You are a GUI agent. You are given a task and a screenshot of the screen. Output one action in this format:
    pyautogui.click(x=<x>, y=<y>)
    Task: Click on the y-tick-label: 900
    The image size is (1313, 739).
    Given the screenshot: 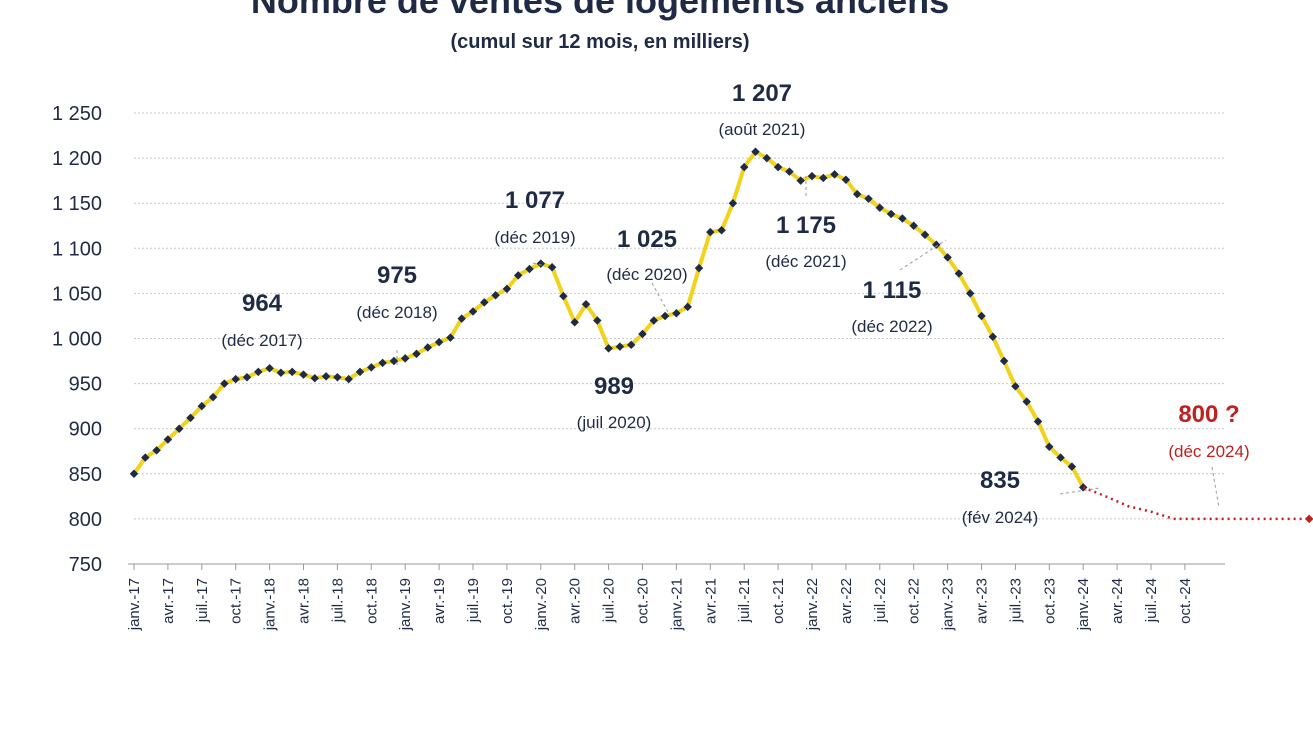 What is the action you would take?
    pyautogui.click(x=85, y=430)
    